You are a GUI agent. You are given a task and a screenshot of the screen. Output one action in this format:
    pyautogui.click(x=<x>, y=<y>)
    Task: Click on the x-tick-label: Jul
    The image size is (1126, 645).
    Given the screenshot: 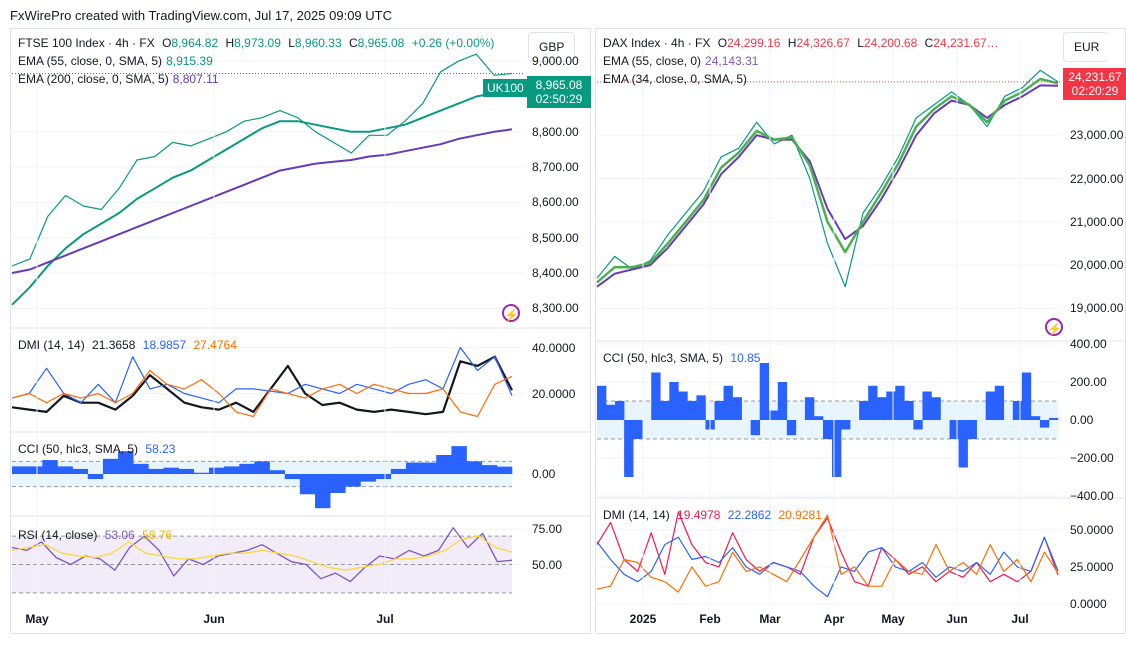 What is the action you would take?
    pyautogui.click(x=1020, y=619)
    